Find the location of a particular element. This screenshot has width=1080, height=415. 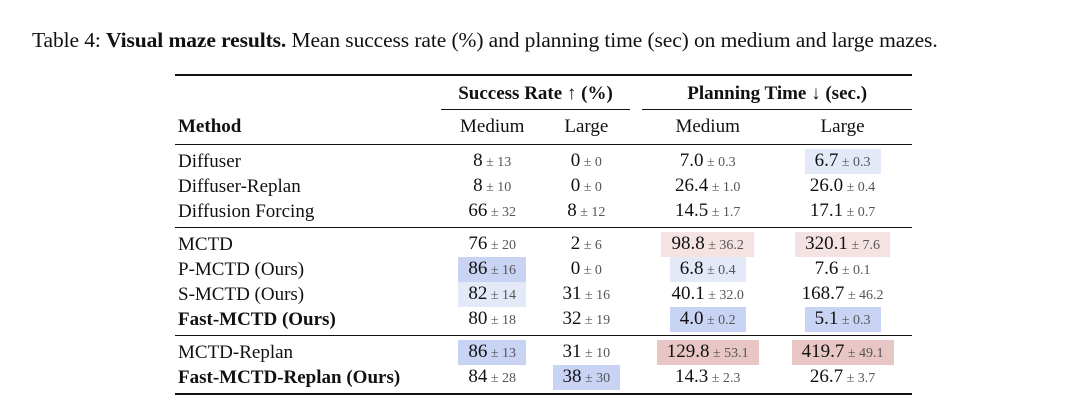

cell-sr-medium: 8 ± 10 is located at coordinates (492, 186).